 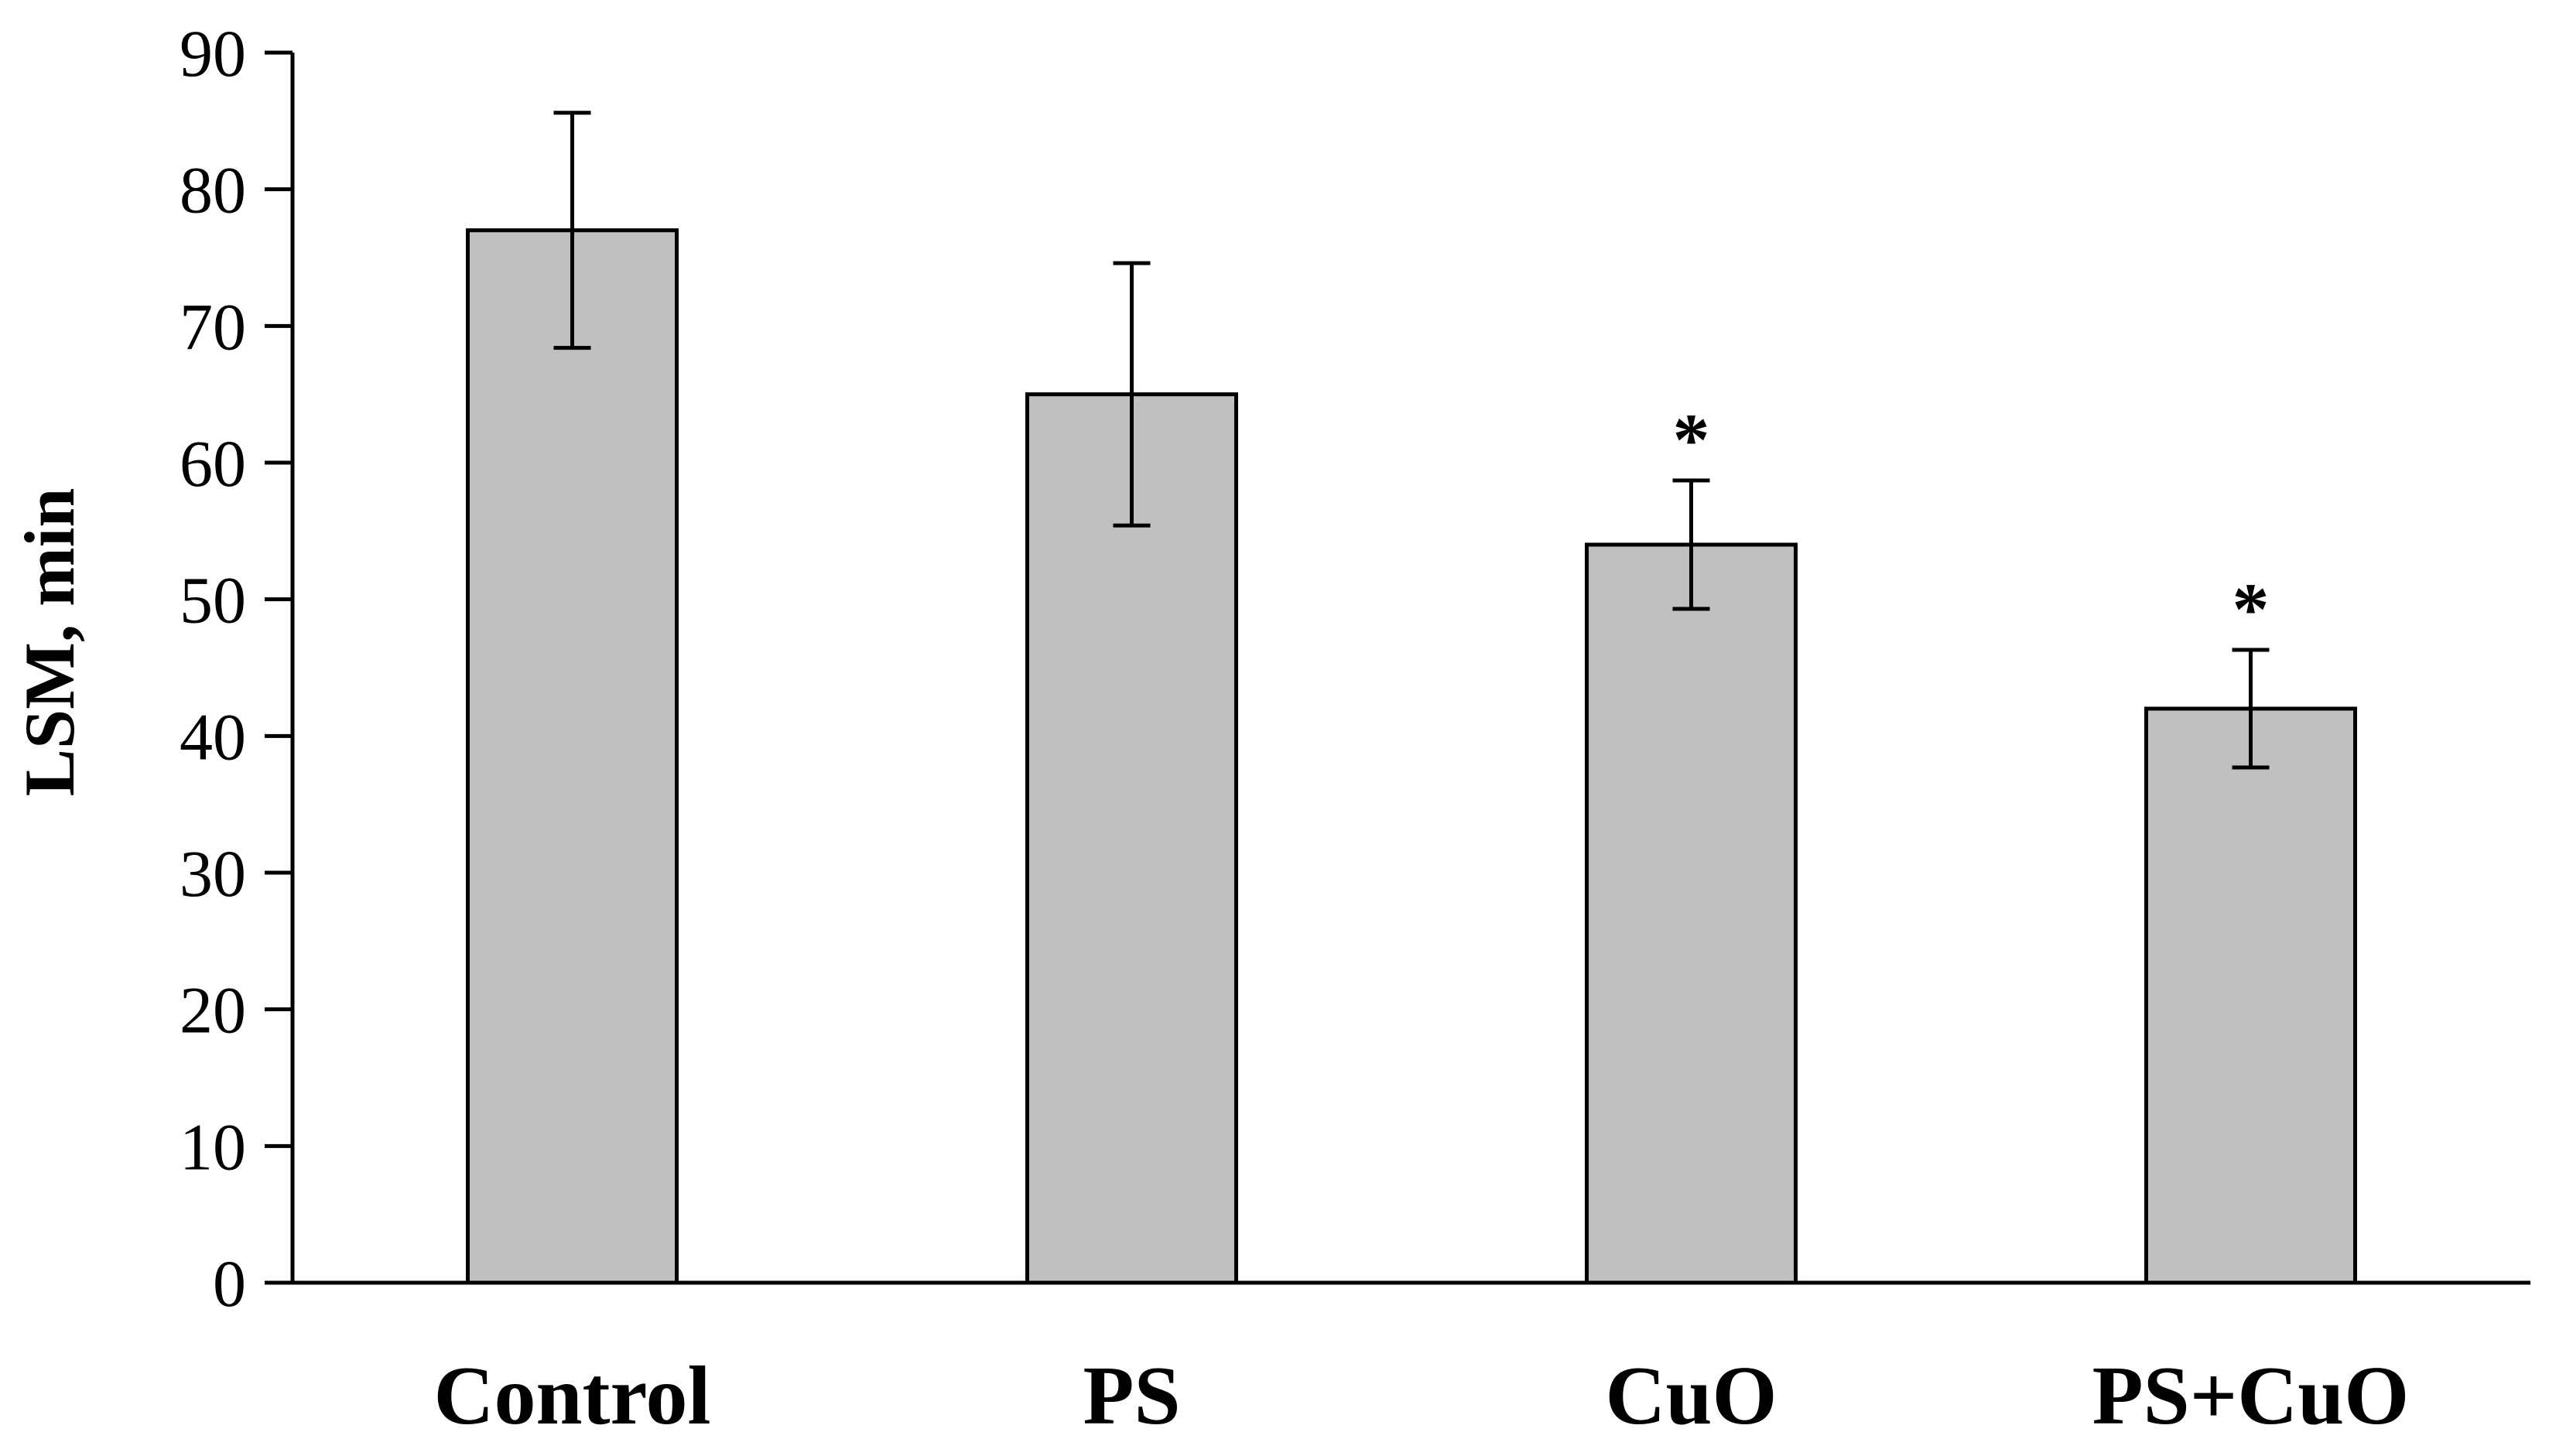 What do you see at coordinates (213, 600) in the screenshot?
I see `y-tick-label: 50` at bounding box center [213, 600].